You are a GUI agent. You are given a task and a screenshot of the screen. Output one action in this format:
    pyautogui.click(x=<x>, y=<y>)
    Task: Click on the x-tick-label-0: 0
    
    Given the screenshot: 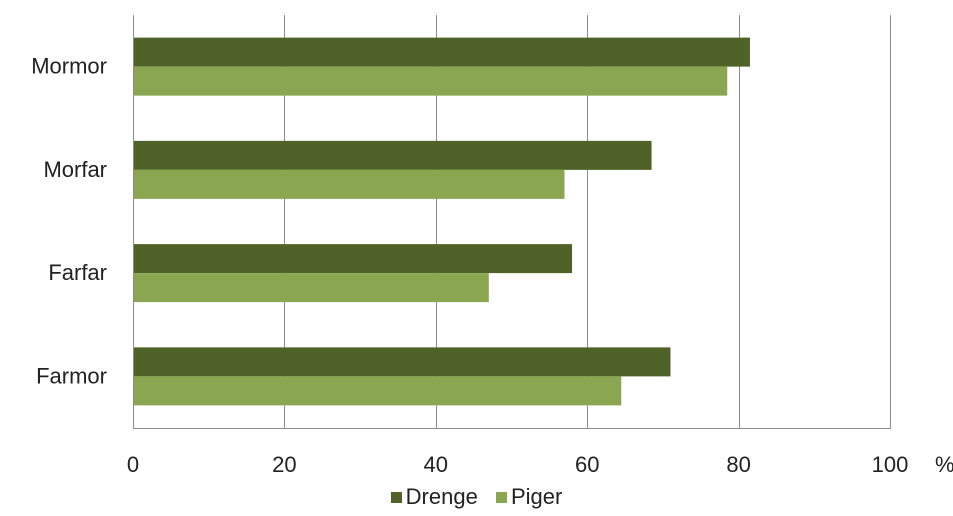 What is the action you would take?
    pyautogui.click(x=133, y=464)
    